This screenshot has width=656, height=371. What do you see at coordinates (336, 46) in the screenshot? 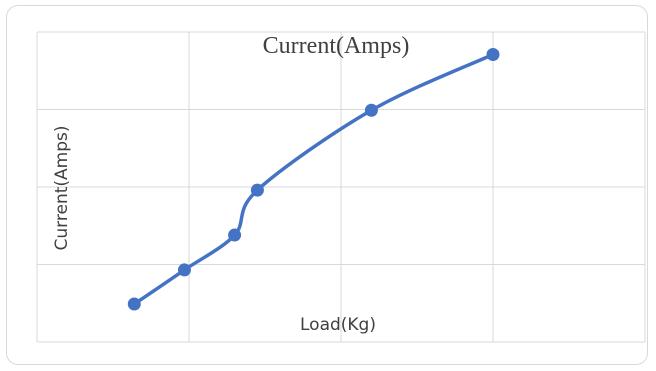
I see `chart-title: Current(Amps)` at bounding box center [336, 46].